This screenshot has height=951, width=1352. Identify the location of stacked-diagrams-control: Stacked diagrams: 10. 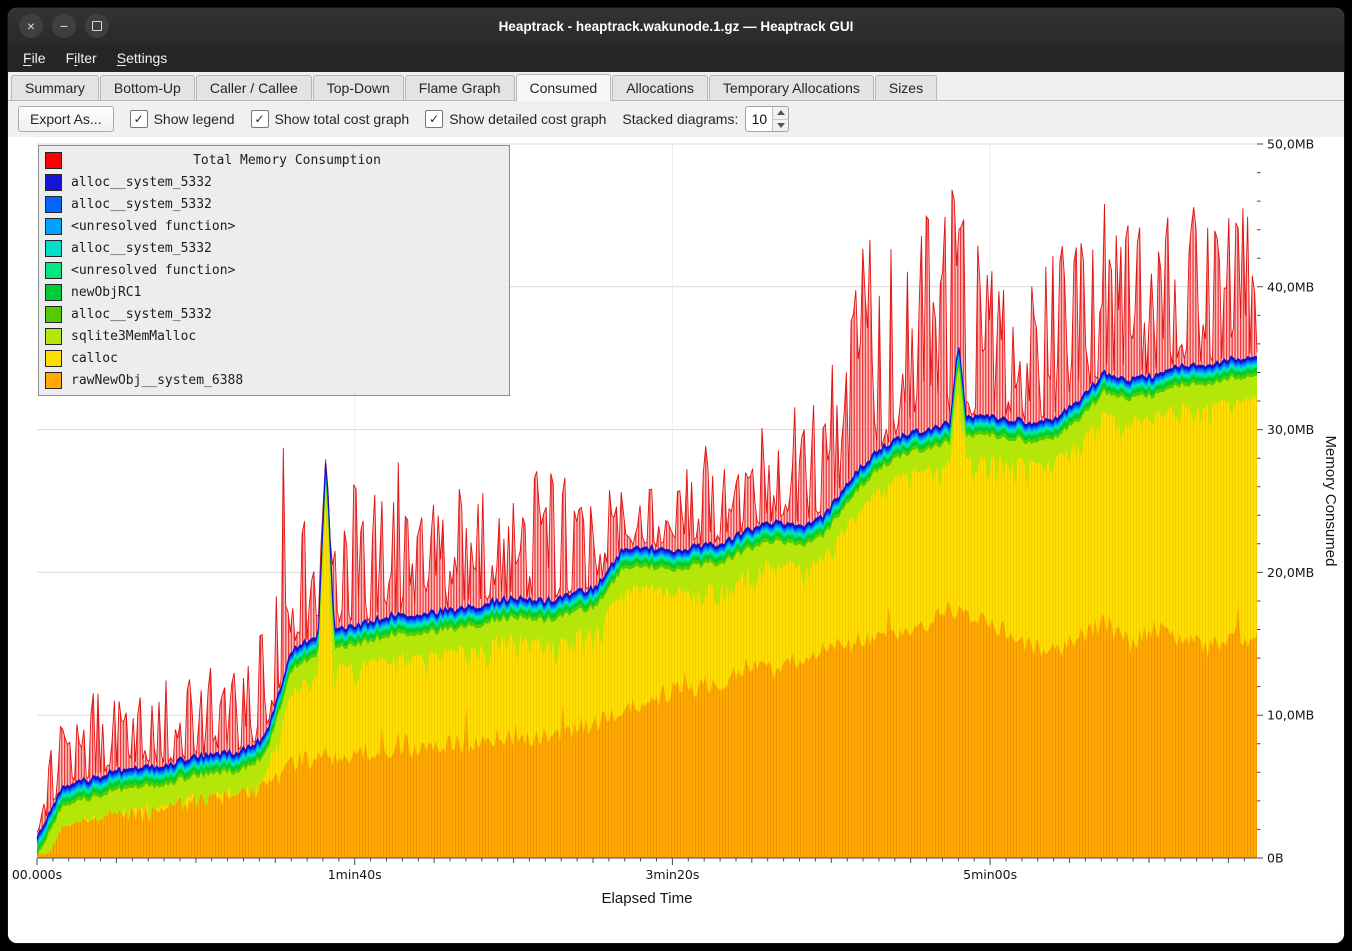
(706, 119).